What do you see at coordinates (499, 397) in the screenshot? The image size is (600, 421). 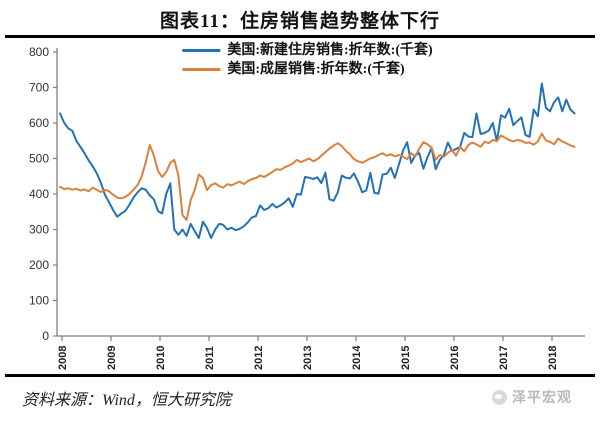 I see `zeping-macro-logo-icon` at bounding box center [499, 397].